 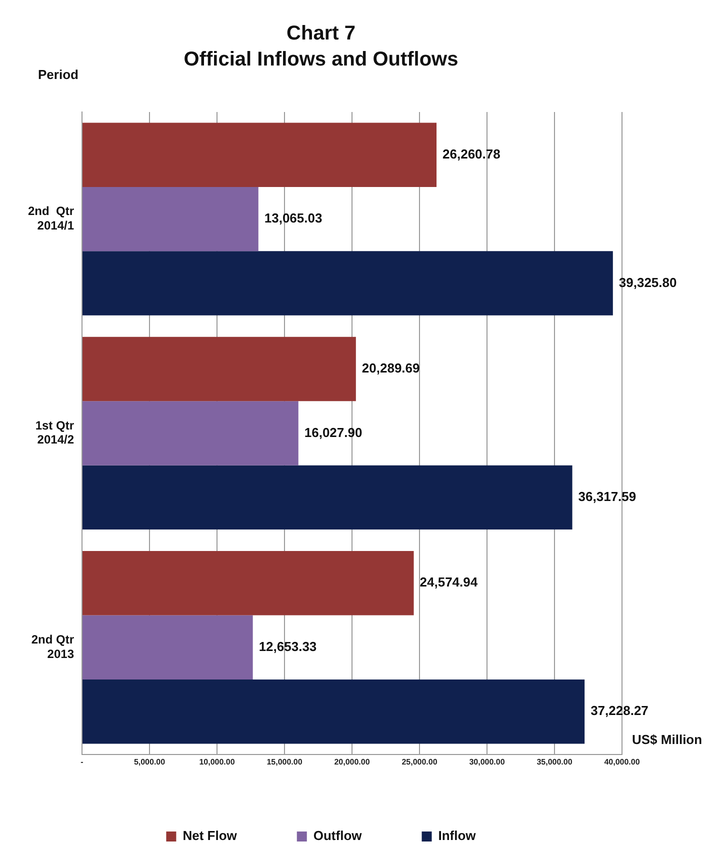 I want to click on x-tick-label: 5,000.00, so click(x=150, y=761).